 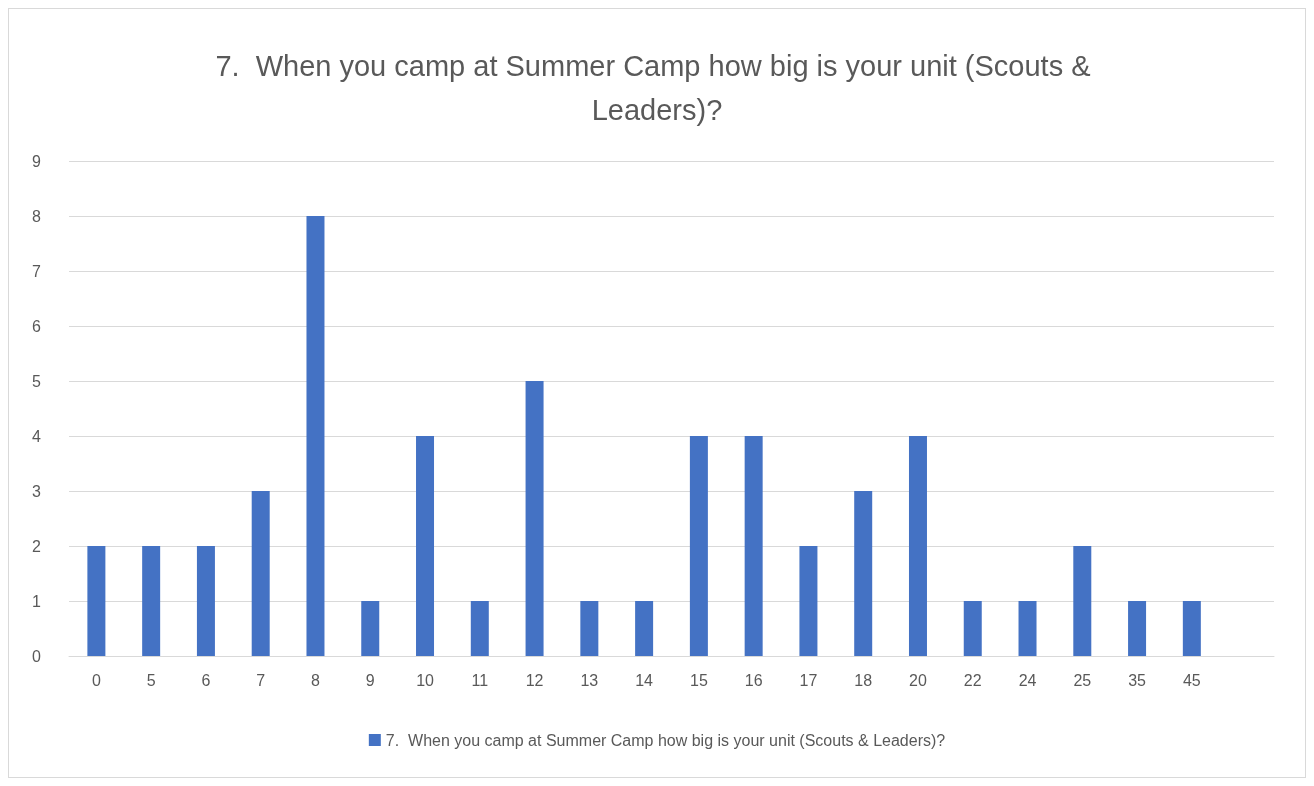 What do you see at coordinates (1137, 680) in the screenshot?
I see `x-tick-label: 35` at bounding box center [1137, 680].